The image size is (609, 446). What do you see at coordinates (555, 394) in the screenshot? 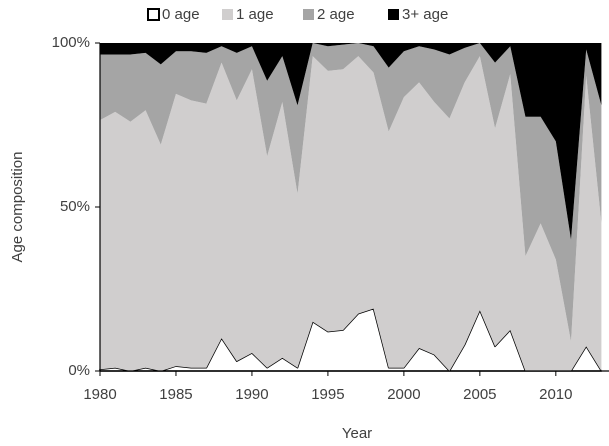
I see `x-tick-label: 2010` at bounding box center [555, 394].